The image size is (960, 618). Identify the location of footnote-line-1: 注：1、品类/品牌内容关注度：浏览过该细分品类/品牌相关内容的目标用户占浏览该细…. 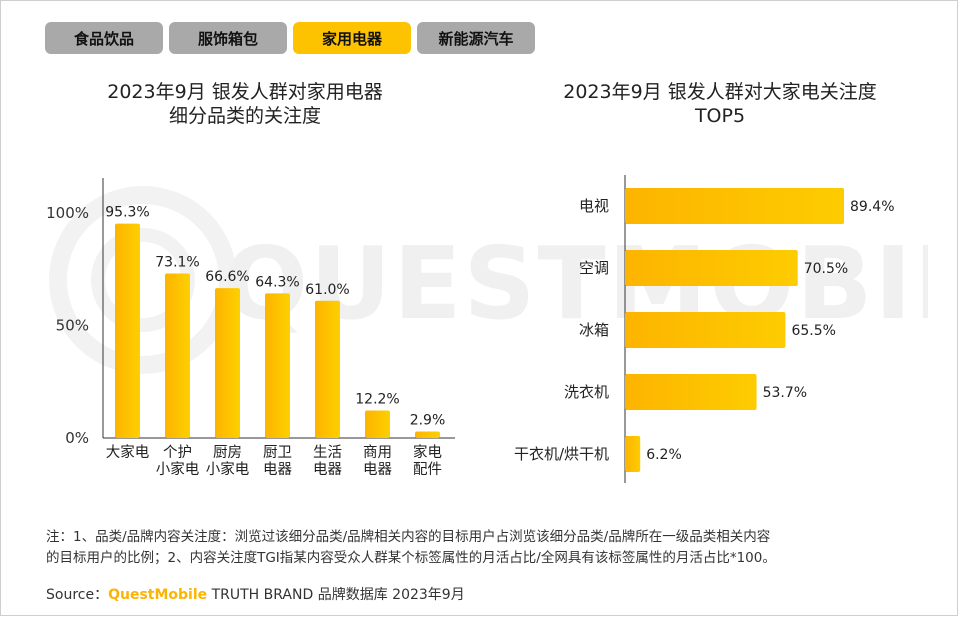
(408, 537).